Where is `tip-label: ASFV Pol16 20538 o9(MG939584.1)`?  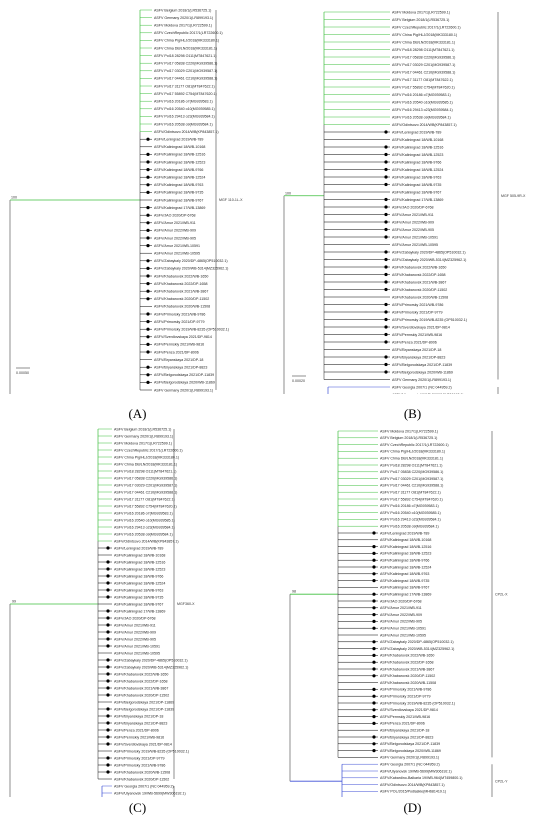
tip-label: ASFV Pol16 20538 o9(MG939584.1) is located at coordinates (183, 124).